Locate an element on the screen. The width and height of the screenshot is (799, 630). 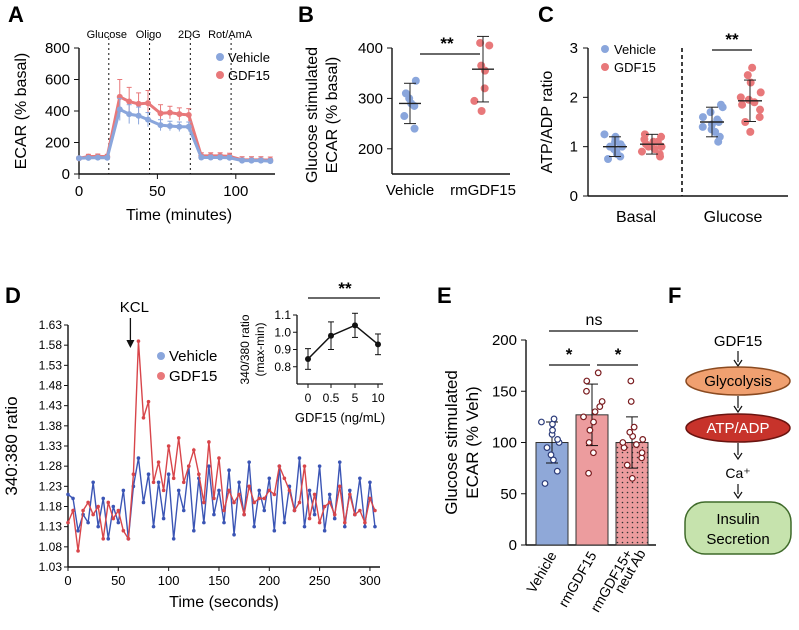
flow-atp-node is located at coordinates (738, 428).